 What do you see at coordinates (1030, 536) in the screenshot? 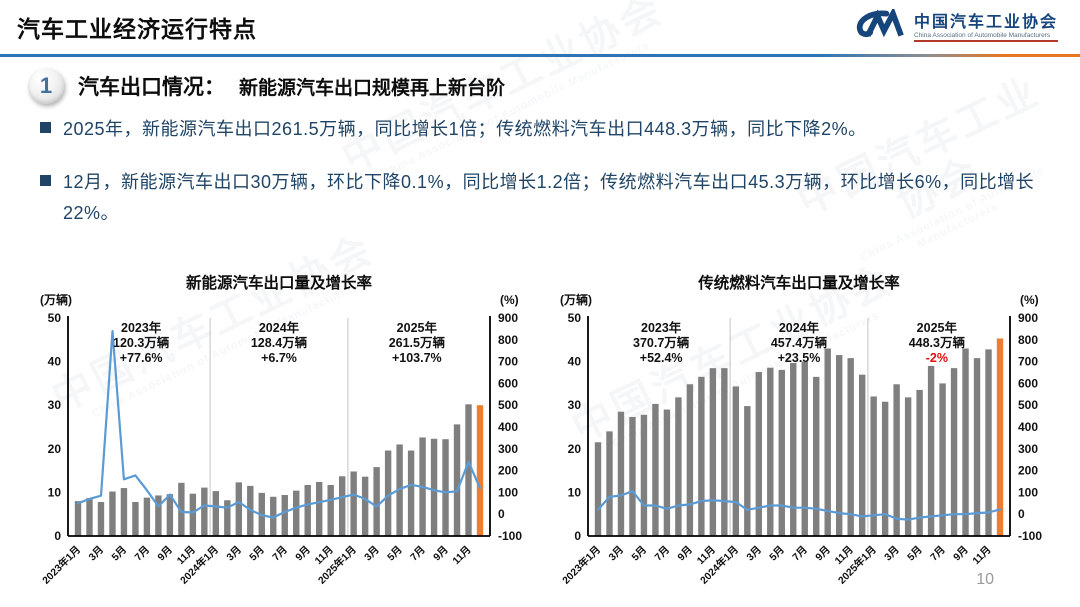
I see `svg-text: -100` at bounding box center [1030, 536].